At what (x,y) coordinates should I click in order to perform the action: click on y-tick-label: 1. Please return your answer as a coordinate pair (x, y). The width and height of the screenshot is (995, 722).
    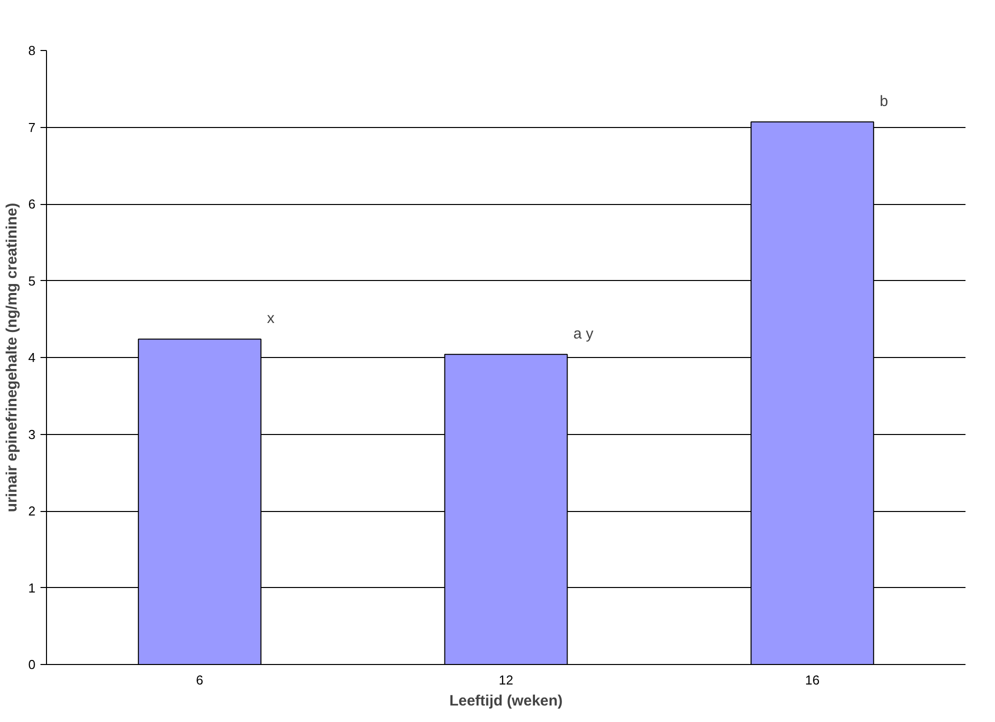
    Looking at the image, I should click on (32, 588).